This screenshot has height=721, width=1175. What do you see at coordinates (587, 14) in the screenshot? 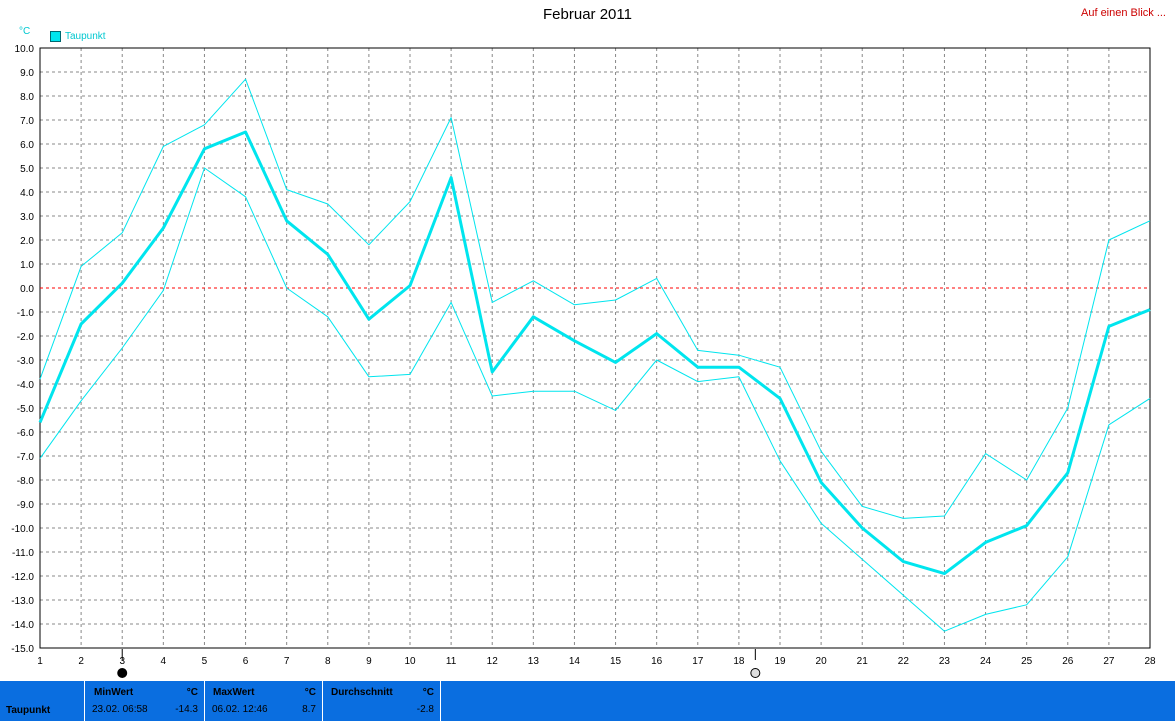
I see `chart-title: Februar 2011` at bounding box center [587, 14].